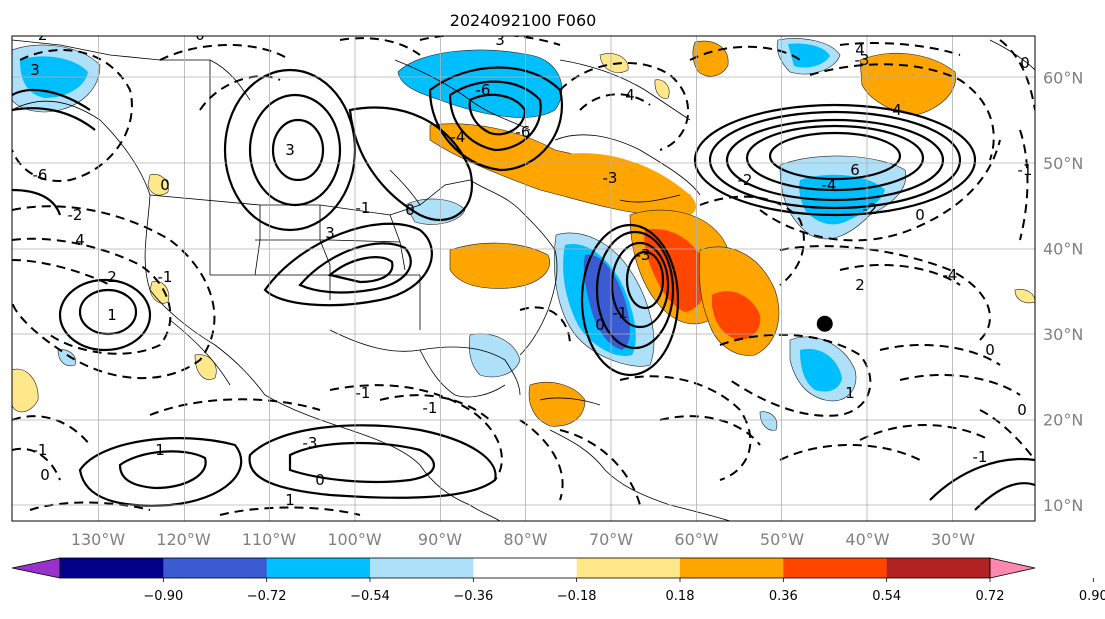 The image size is (1105, 619). I want to click on lat-label: 30°N, so click(1063, 334).